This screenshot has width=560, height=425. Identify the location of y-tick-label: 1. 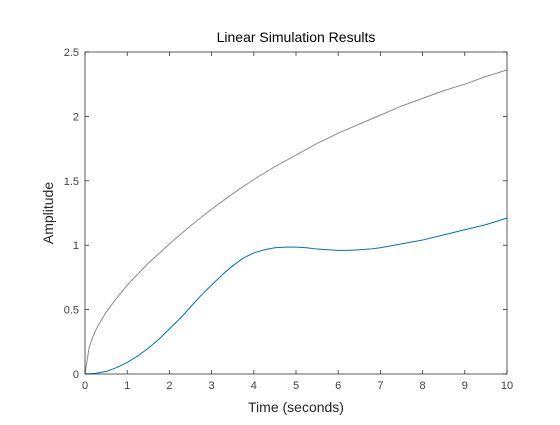
(76, 246).